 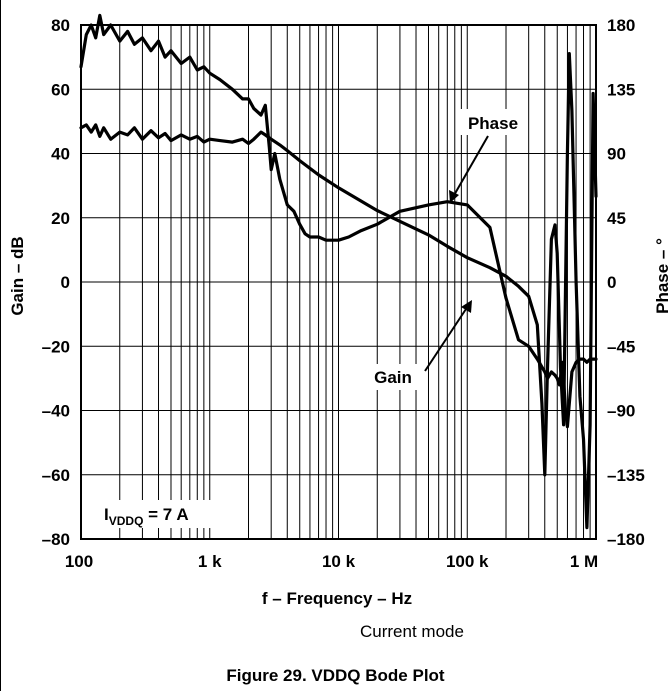 I want to click on phase-label-box, so click(x=493, y=122).